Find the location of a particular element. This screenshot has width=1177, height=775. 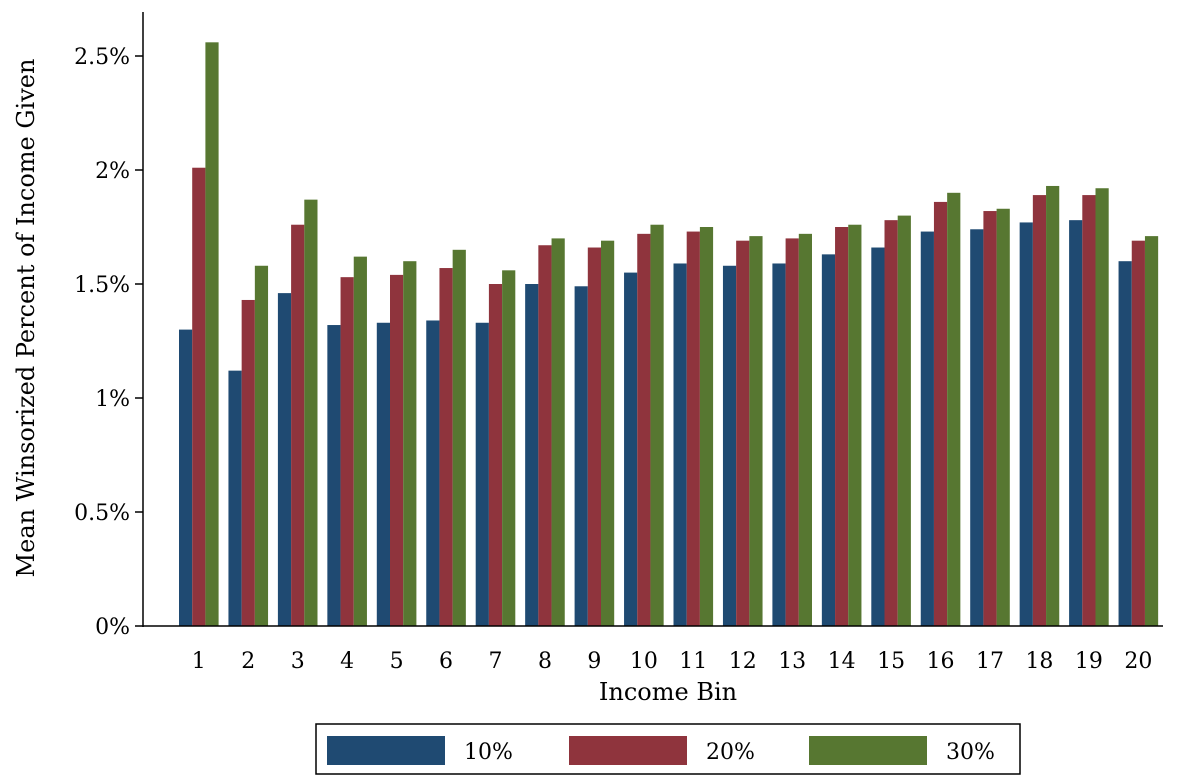

x-tick-label: 16 is located at coordinates (941, 661).